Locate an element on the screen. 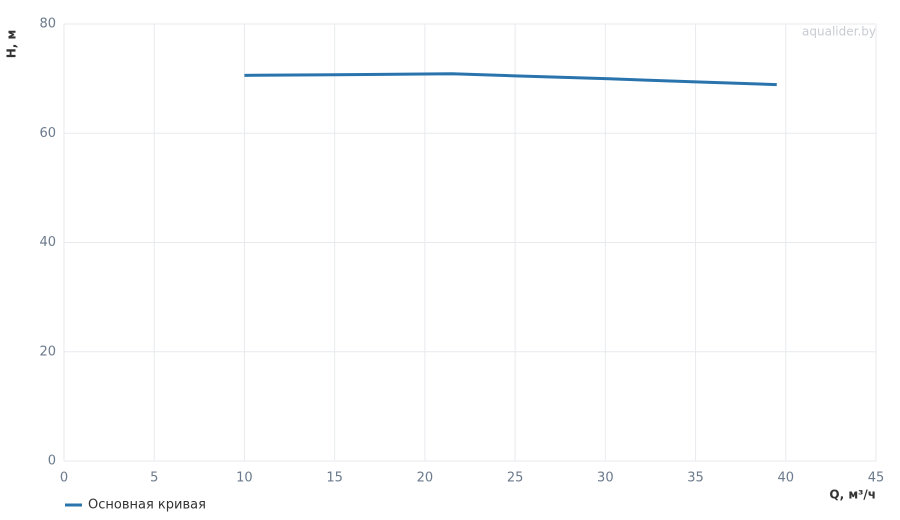 The width and height of the screenshot is (900, 520). x-tick-label: 10 is located at coordinates (244, 478).